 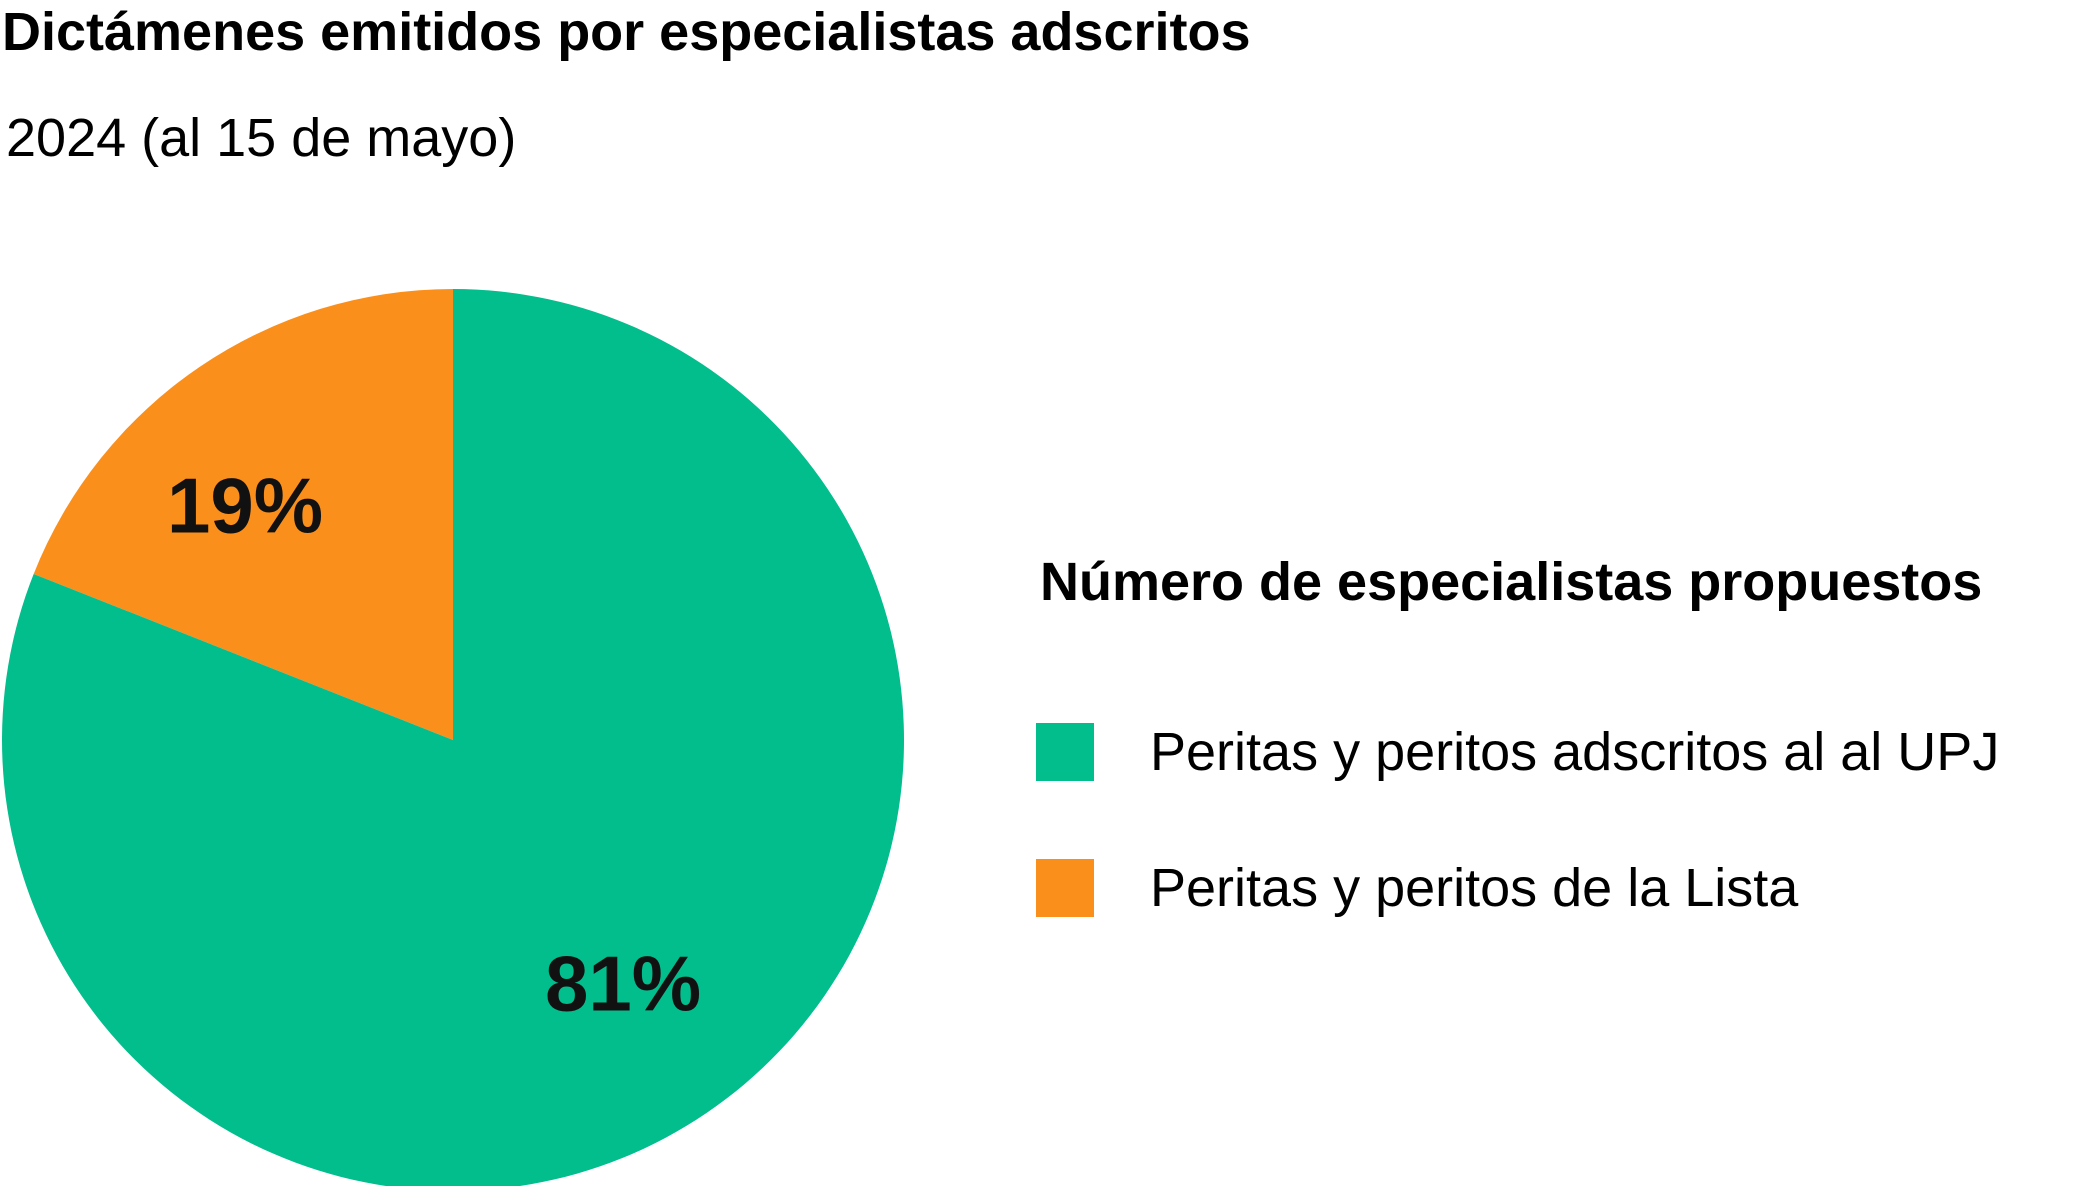 I want to click on legend-swatch-lista, so click(x=1065, y=888).